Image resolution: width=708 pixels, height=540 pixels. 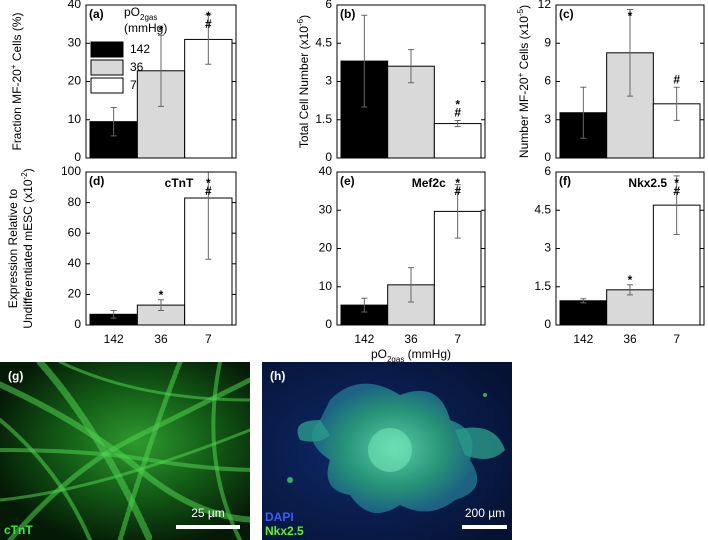 What do you see at coordinates (17, 38) in the screenshot?
I see `text-part: Cells (%)` at bounding box center [17, 38].